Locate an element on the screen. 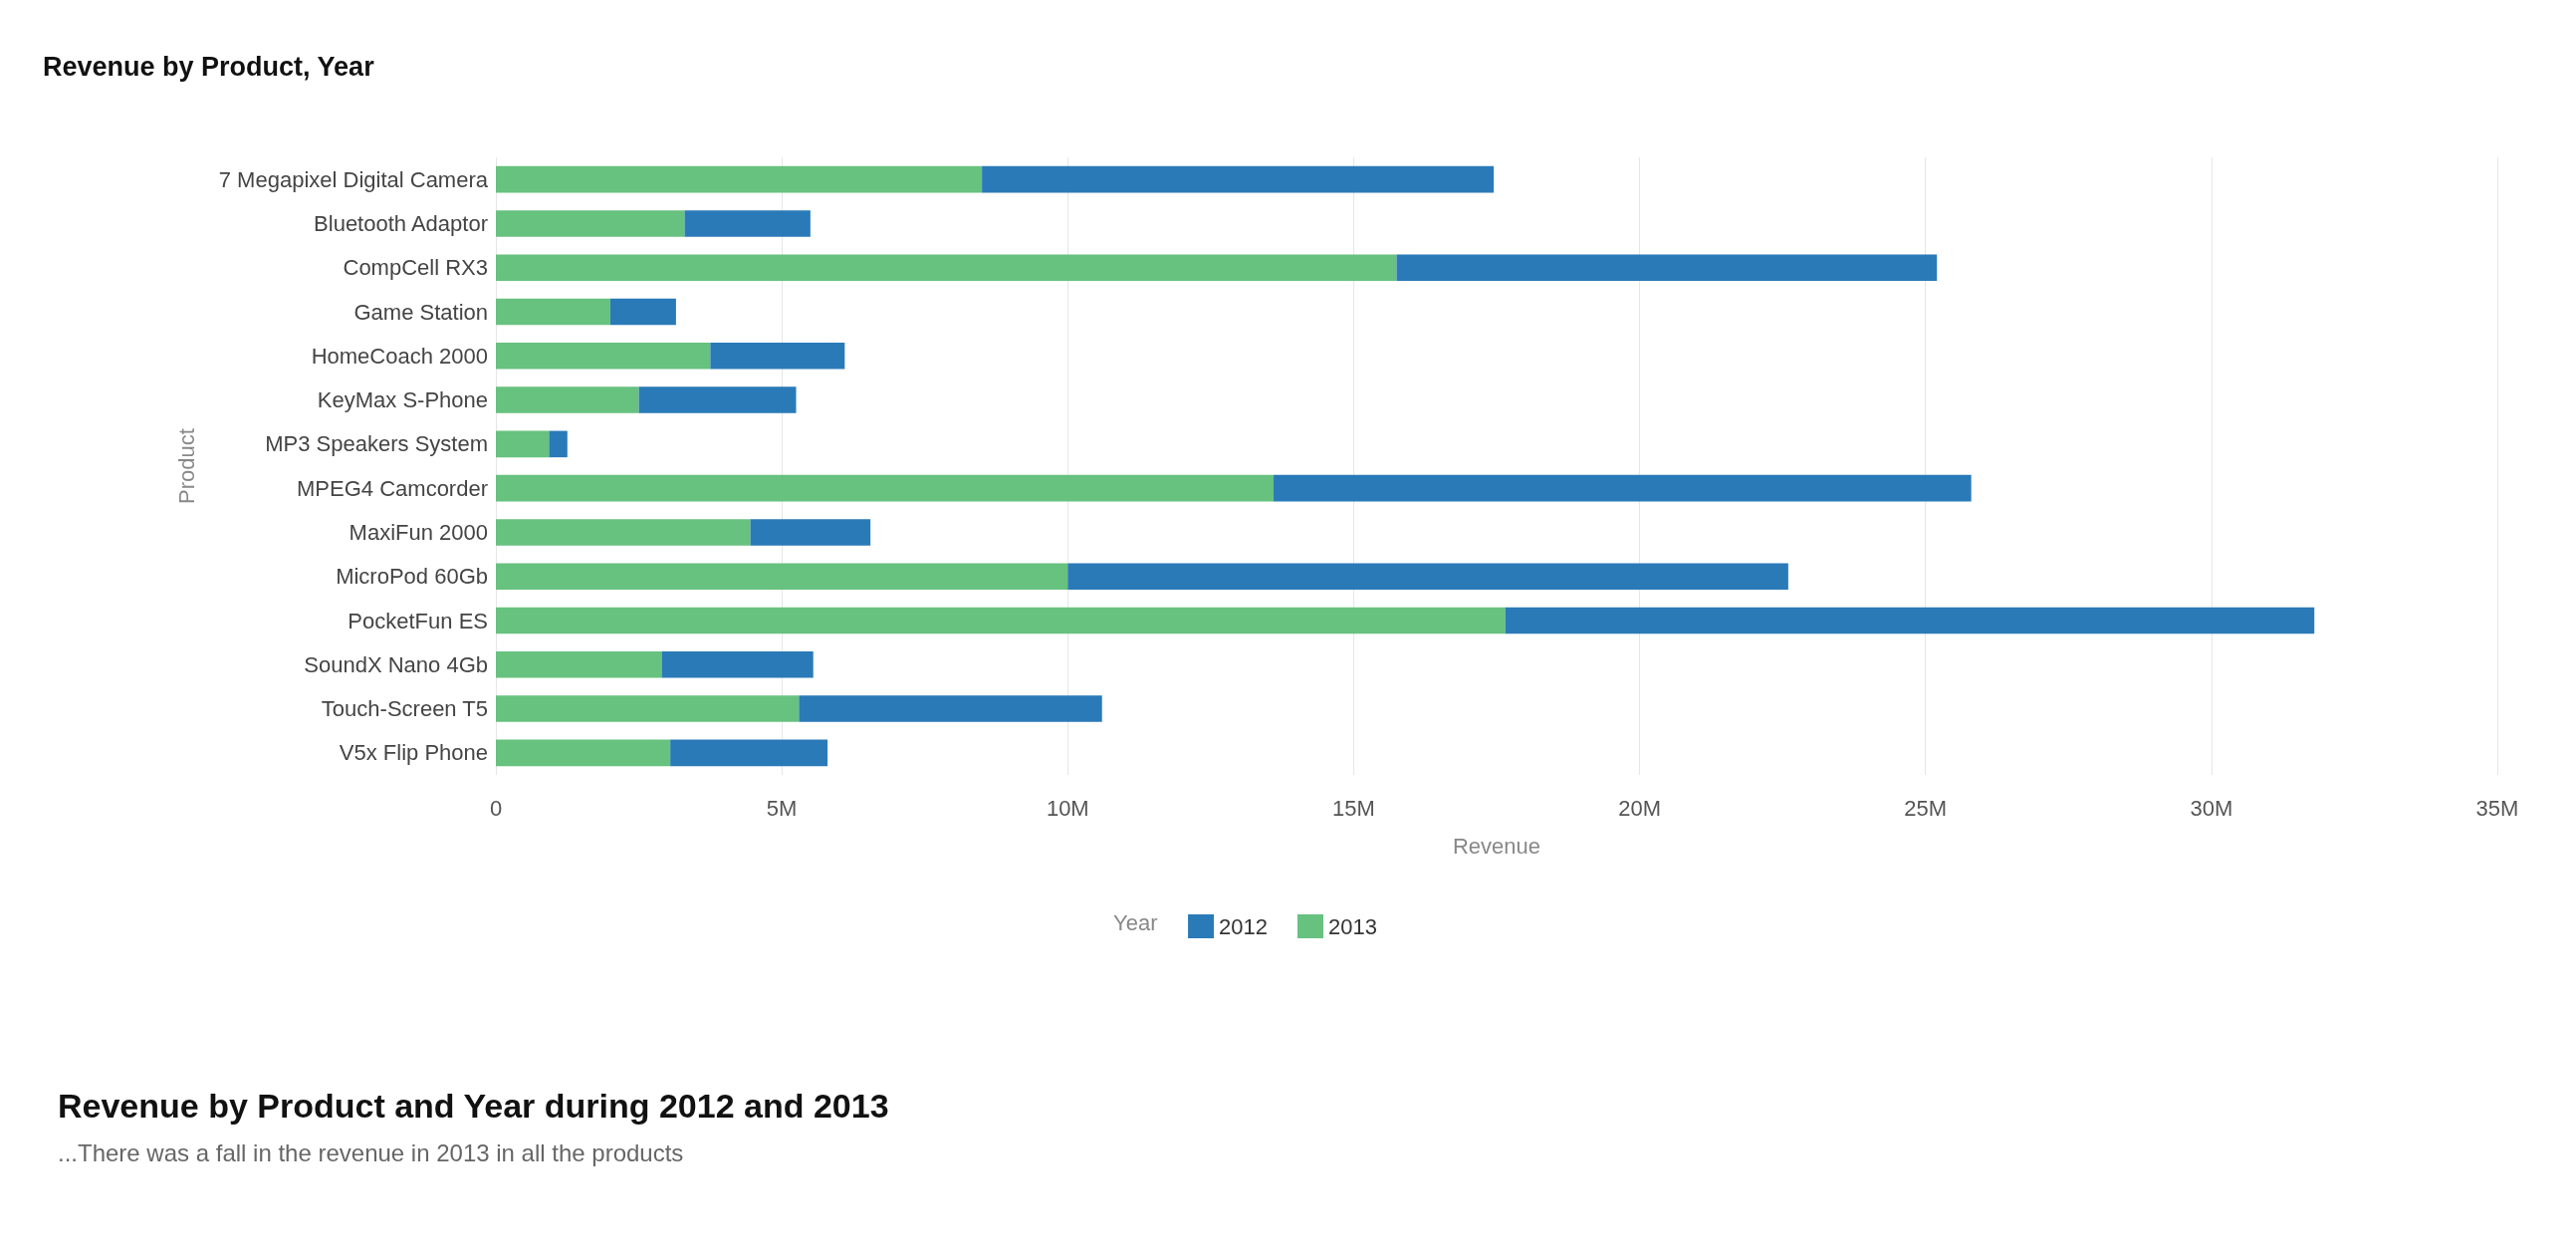  y-tick-label: MicroPod 60Gb is located at coordinates (412, 577).